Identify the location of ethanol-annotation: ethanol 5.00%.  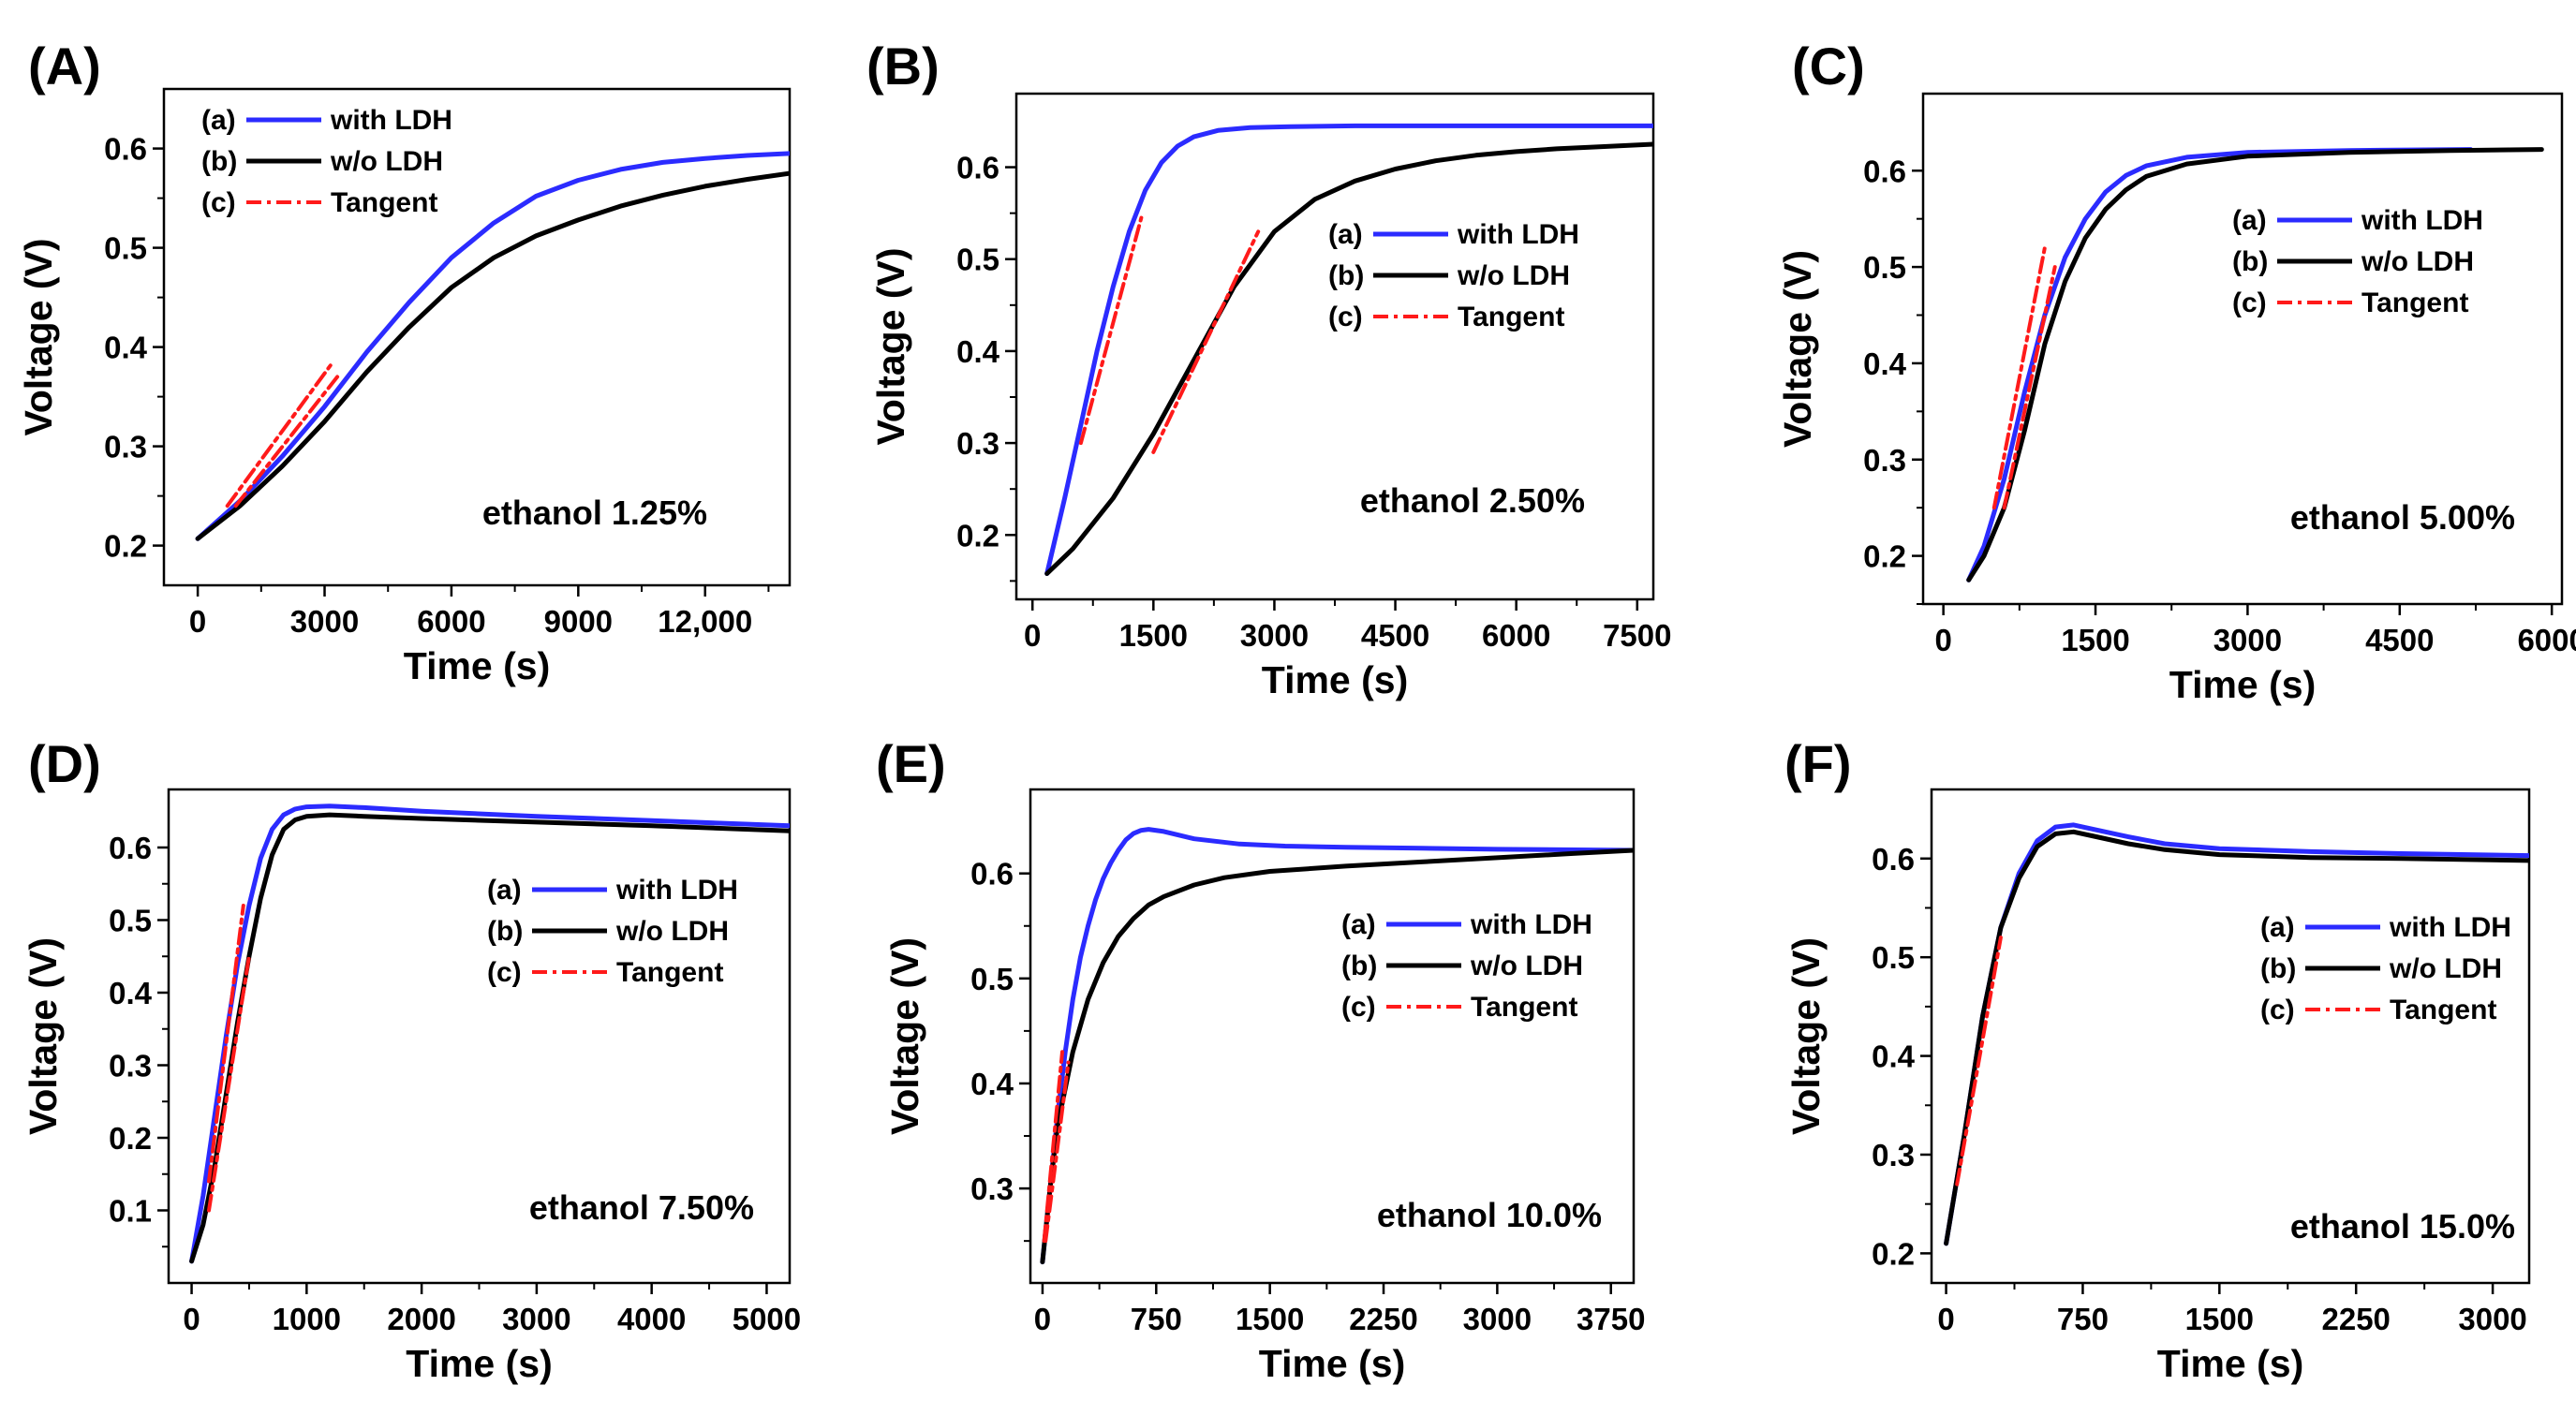
(2402, 517).